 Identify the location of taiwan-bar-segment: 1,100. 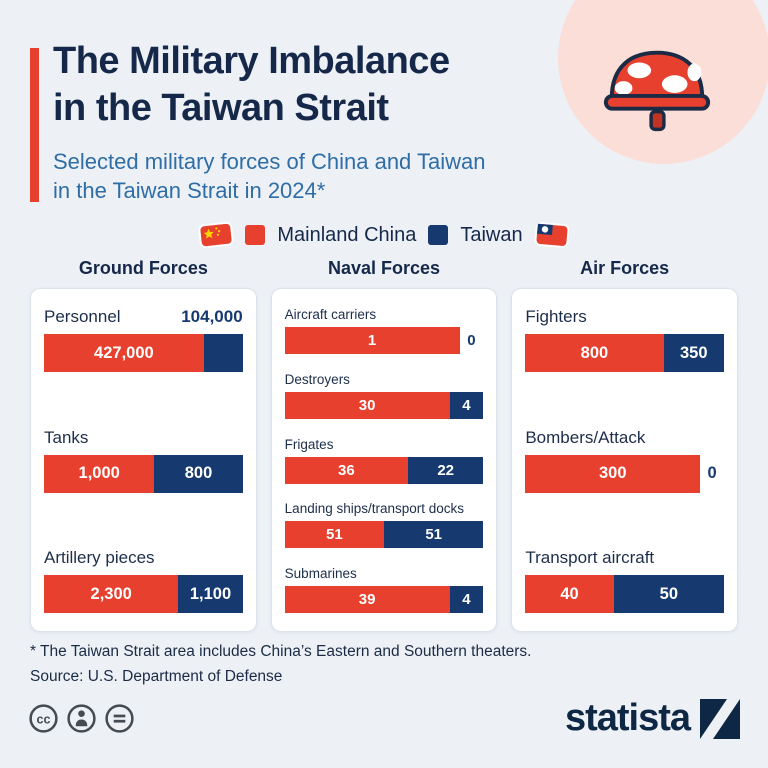
(210, 594).